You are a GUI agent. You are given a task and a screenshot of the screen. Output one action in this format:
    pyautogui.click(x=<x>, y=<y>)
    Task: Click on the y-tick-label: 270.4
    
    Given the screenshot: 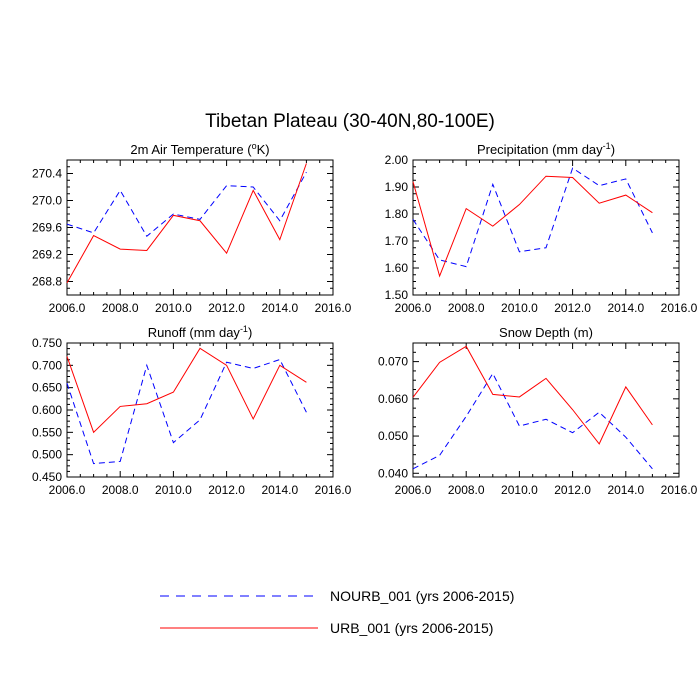 What is the action you would take?
    pyautogui.click(x=47, y=174)
    